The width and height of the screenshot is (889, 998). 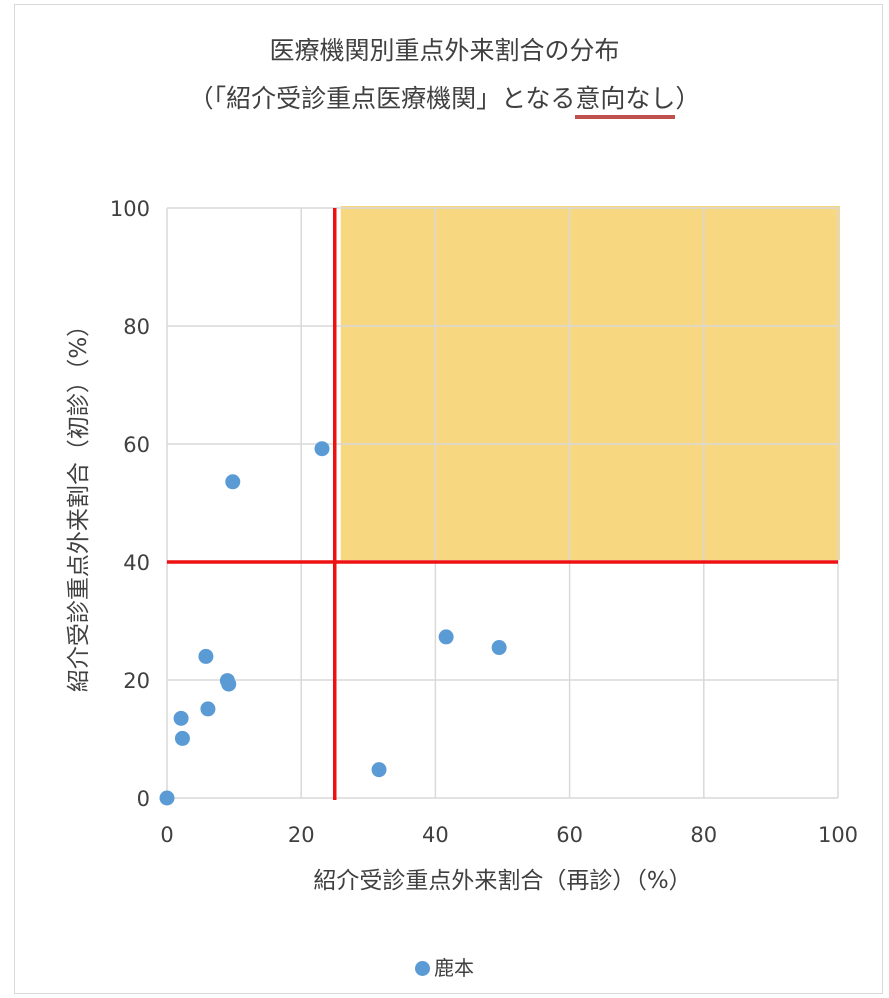 I want to click on x-tick-label: 100, so click(x=838, y=835).